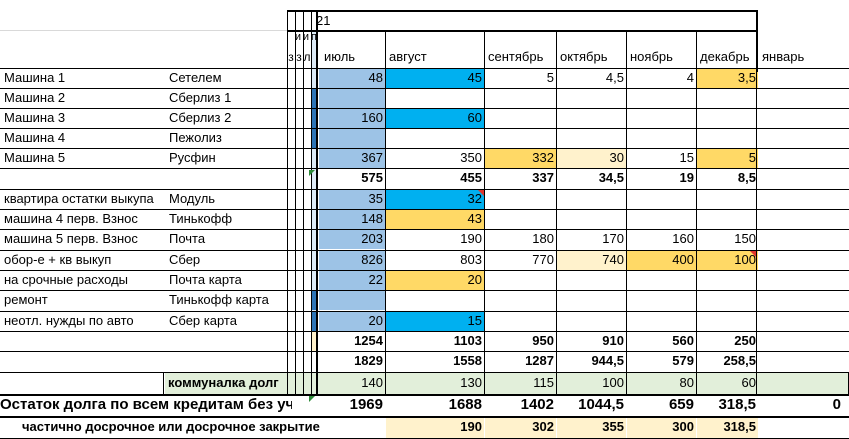  Describe the element at coordinates (372, 157) in the screenshot. I see `value-cell: 367` at that location.